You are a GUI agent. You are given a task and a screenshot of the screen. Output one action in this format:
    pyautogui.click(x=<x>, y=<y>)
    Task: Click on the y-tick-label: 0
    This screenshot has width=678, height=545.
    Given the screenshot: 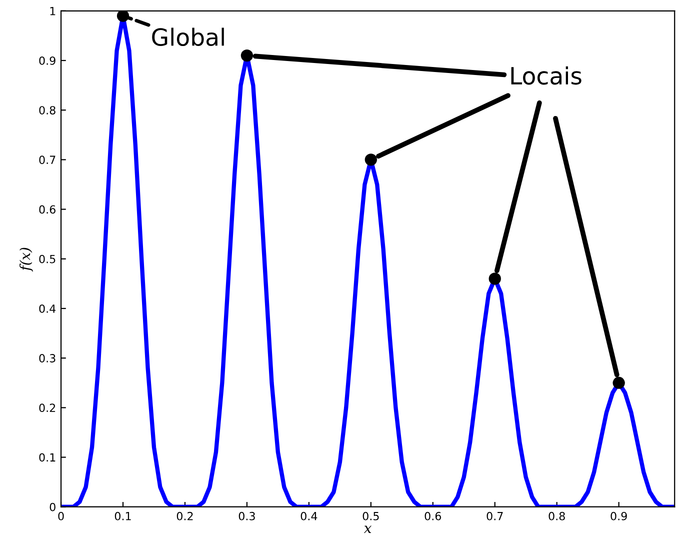 What is the action you would take?
    pyautogui.click(x=53, y=507)
    